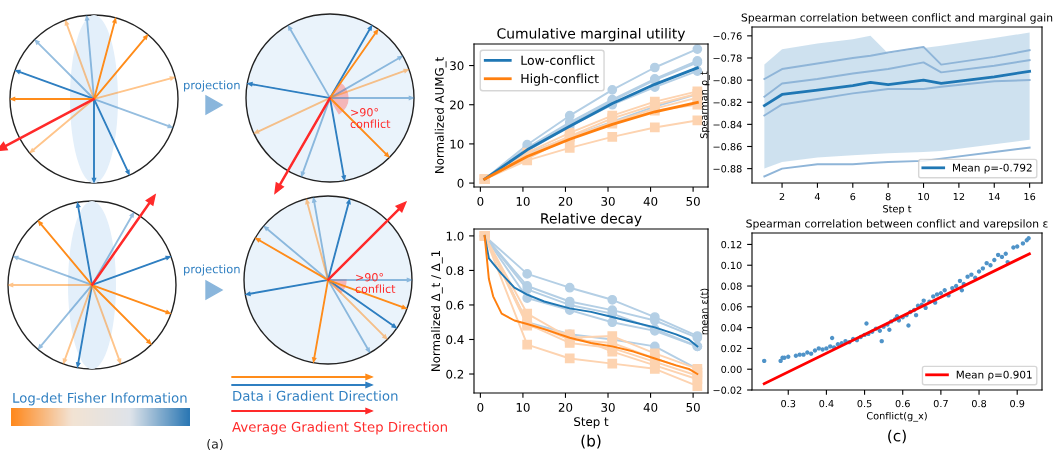  Describe the element at coordinates (994, 375) in the screenshot. I see `legend-label: Mean ρ=0.901` at that location.